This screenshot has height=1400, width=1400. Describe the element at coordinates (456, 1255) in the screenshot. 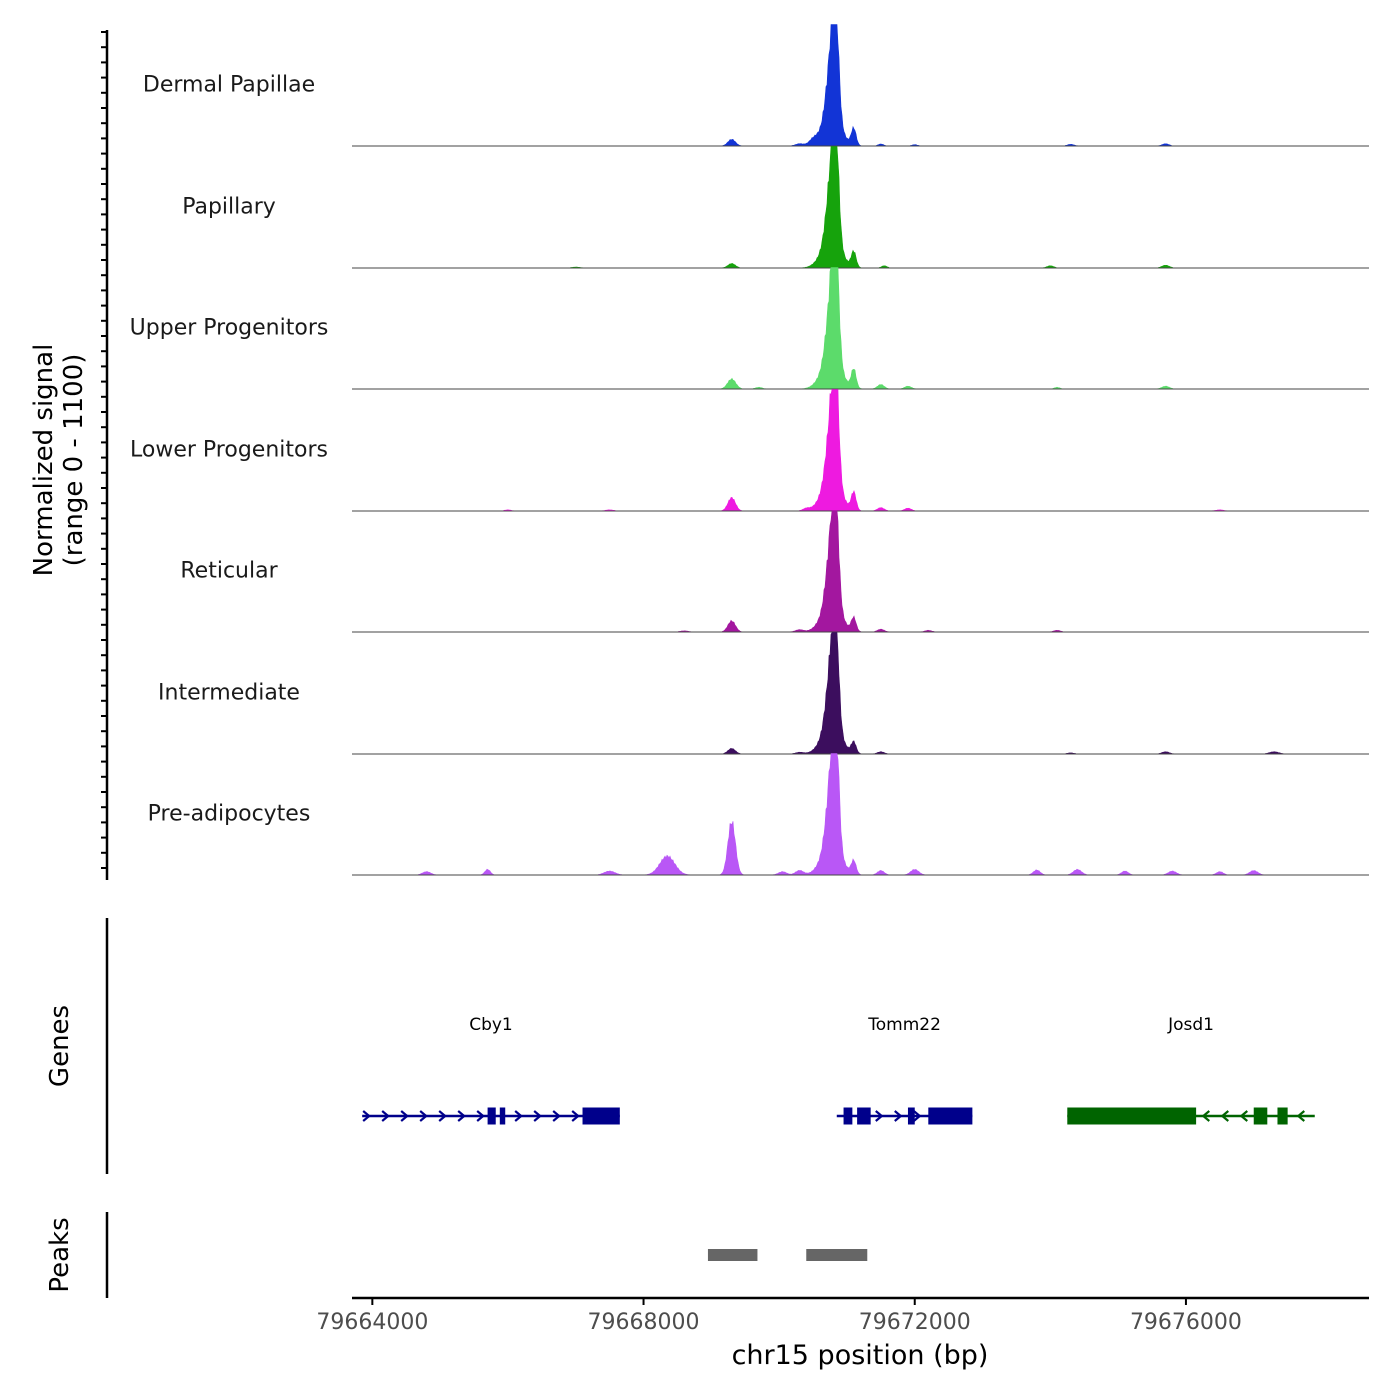

I see `peaks-panel: Peaks` at that location.